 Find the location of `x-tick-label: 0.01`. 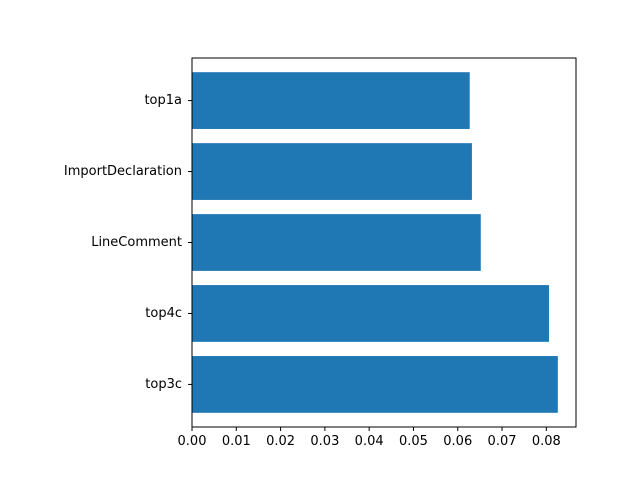

x-tick-label: 0.01 is located at coordinates (236, 441).